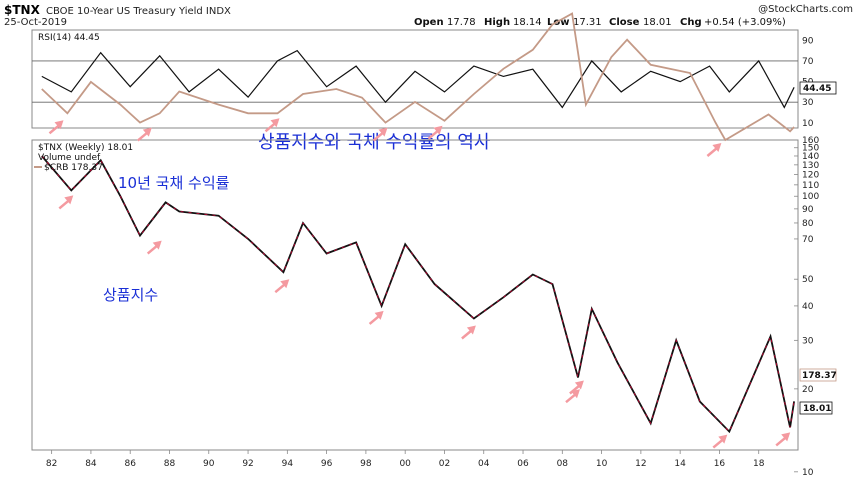 The image size is (858, 484). I want to click on rsi-guides, so click(415, 81).